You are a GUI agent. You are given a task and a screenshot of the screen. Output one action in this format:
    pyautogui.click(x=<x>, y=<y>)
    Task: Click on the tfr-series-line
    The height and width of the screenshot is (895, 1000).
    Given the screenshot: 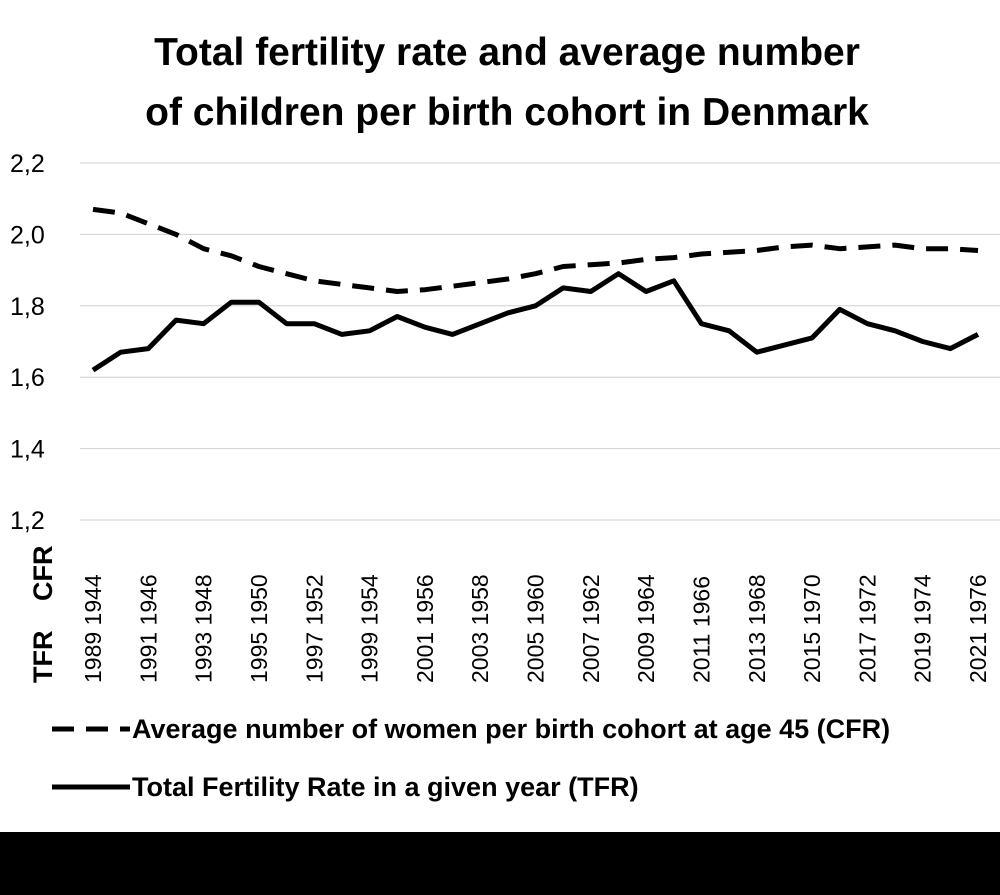 What is the action you would take?
    pyautogui.click(x=535, y=322)
    